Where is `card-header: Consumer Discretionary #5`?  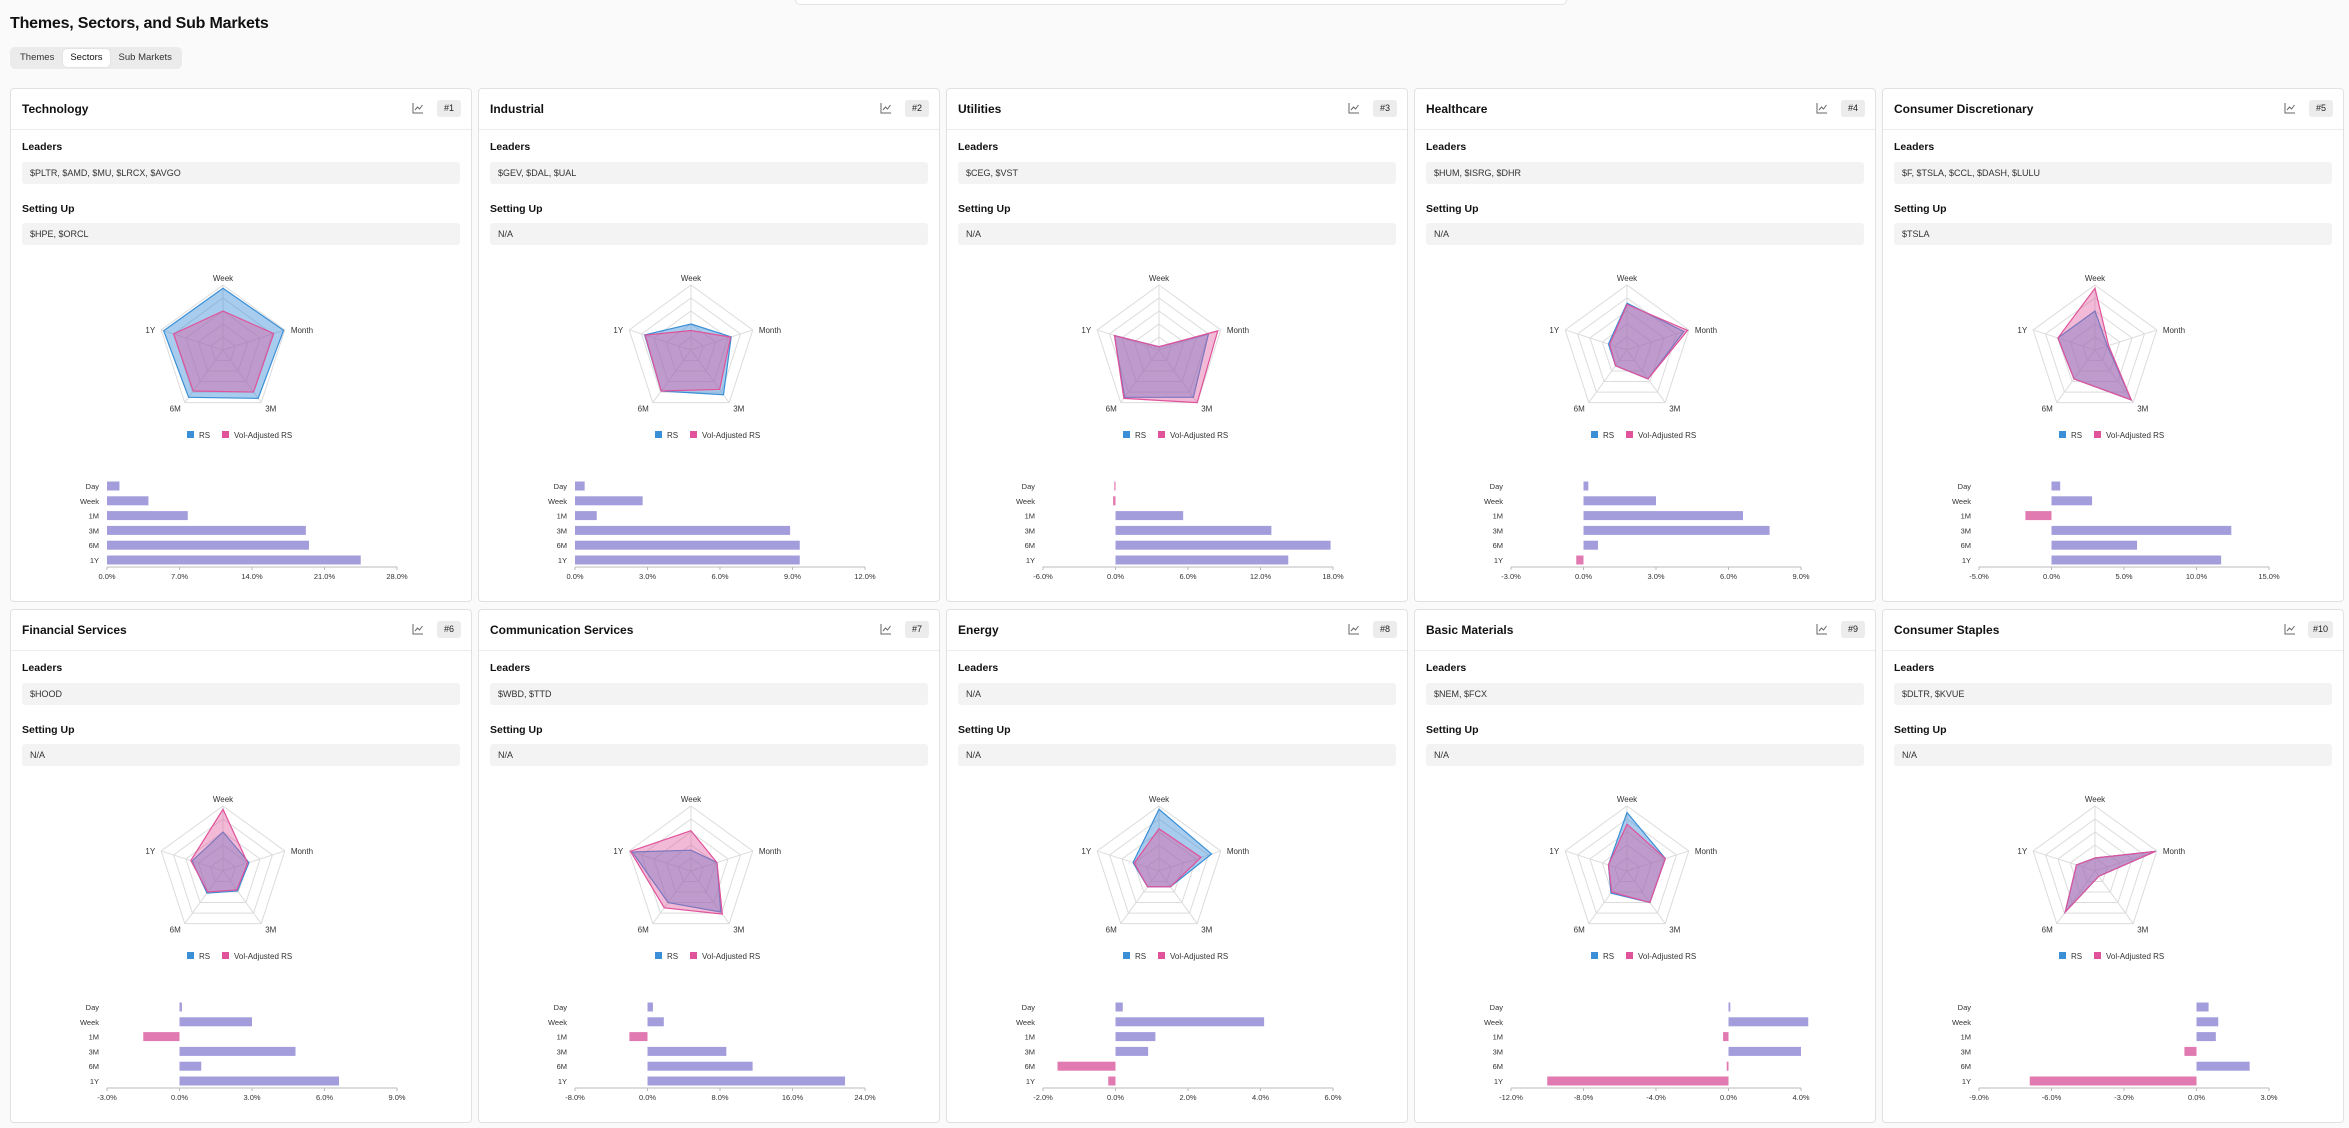 card-header: Consumer Discretionary #5 is located at coordinates (2113, 109).